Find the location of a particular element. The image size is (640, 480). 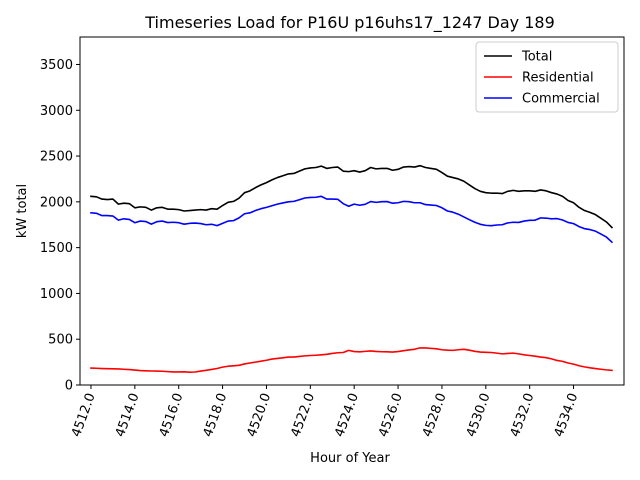

legend: Total Residential Commercial is located at coordinates (547, 77).